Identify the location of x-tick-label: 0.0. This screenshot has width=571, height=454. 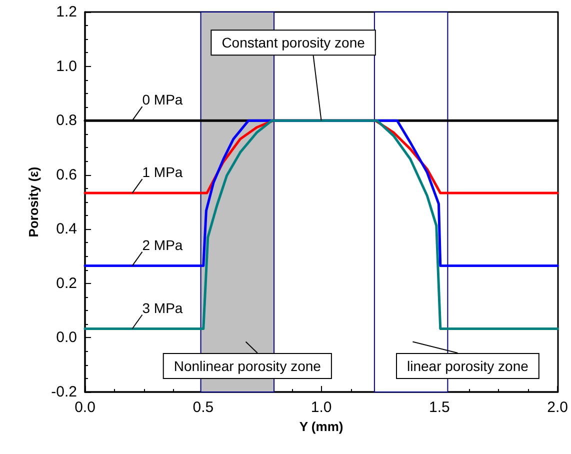
(85, 407).